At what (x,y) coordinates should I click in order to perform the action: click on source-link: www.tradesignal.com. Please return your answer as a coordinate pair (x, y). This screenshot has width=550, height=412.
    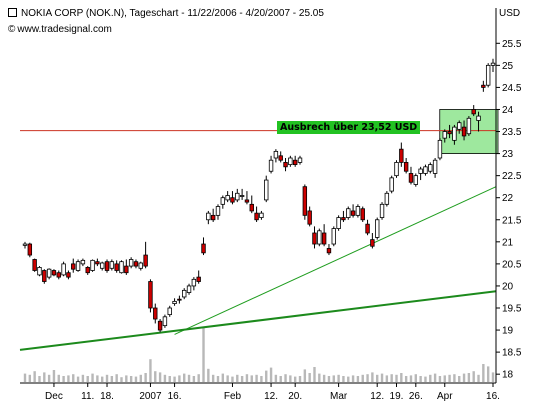
    Looking at the image, I should click on (64, 29).